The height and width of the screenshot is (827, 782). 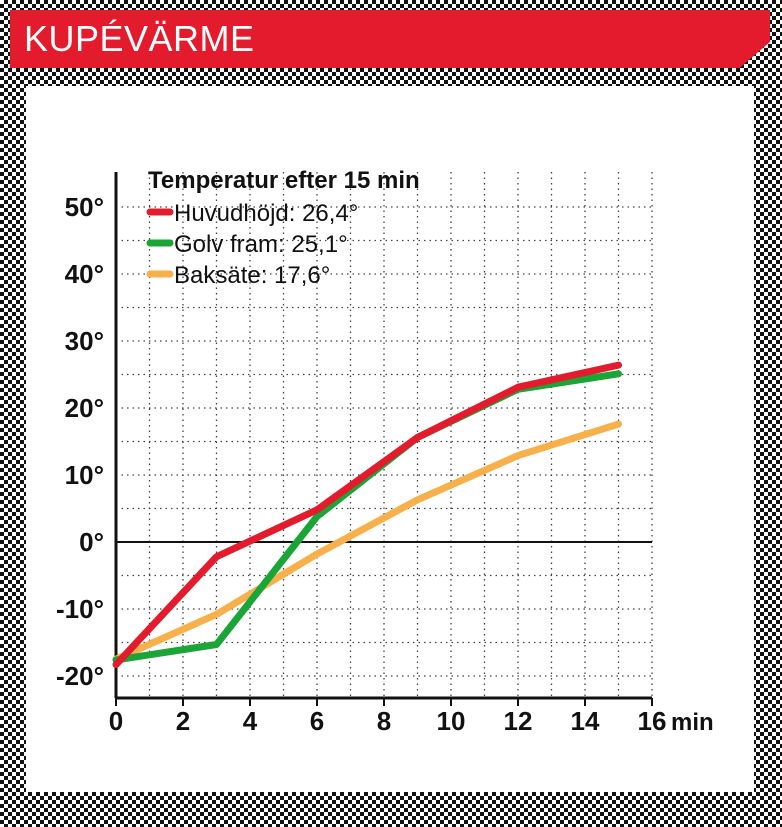 What do you see at coordinates (390, 39) in the screenshot?
I see `header-banner: KUPÉVÄRME` at bounding box center [390, 39].